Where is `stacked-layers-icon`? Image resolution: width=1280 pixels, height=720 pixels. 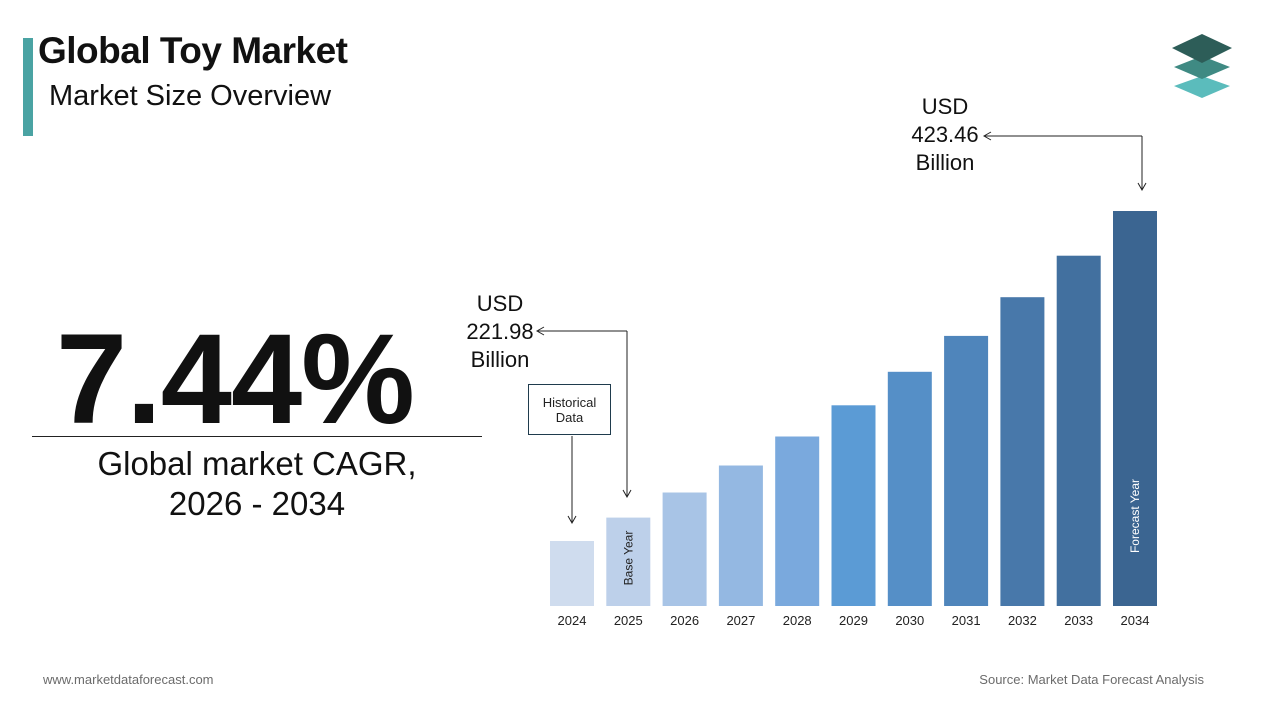
stacked-layers-icon is located at coordinates (1202, 66).